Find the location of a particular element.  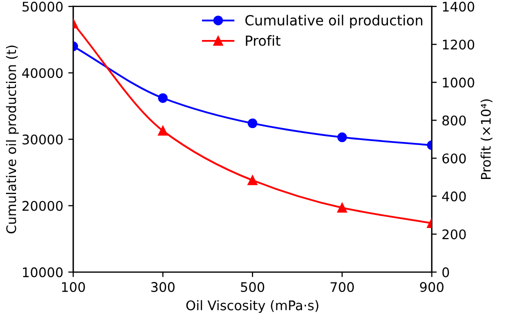

y2-tick-label: 1400 is located at coordinates (458, 7).